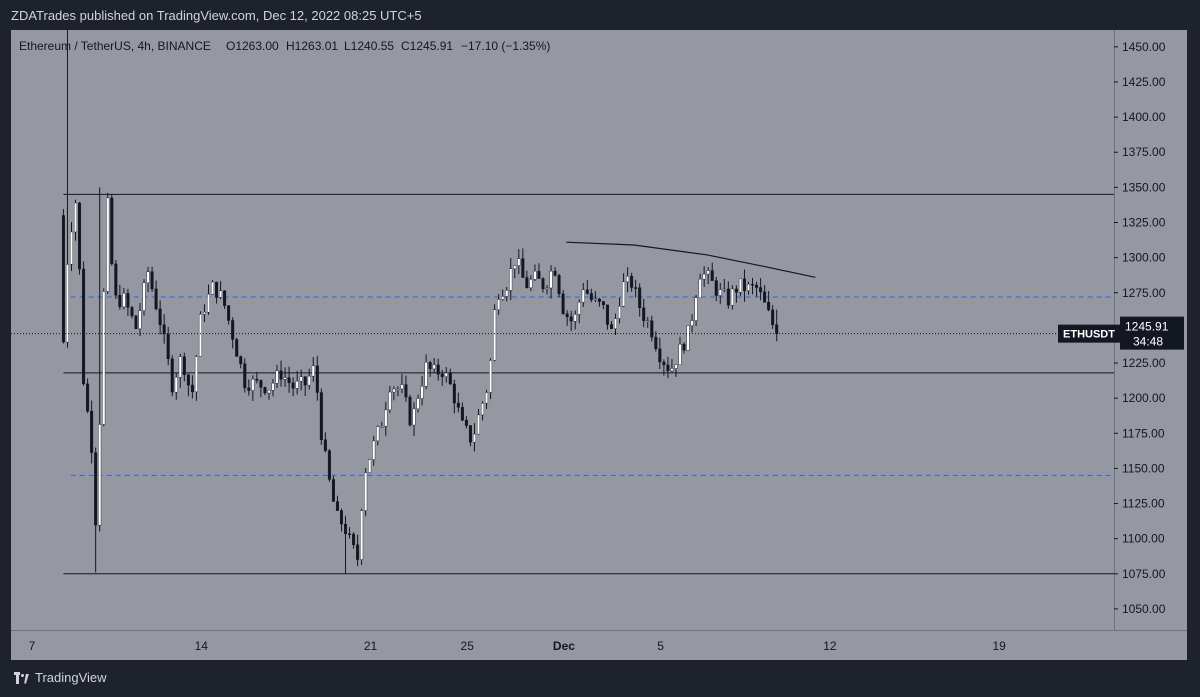 The width and height of the screenshot is (1200, 697). What do you see at coordinates (660, 646) in the screenshot?
I see `x-tick-label: 5` at bounding box center [660, 646].